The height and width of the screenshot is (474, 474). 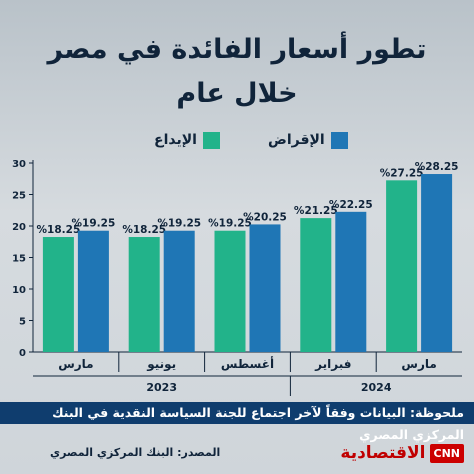 I want to click on legend-item-deposit: الإيداع, so click(x=187, y=140).